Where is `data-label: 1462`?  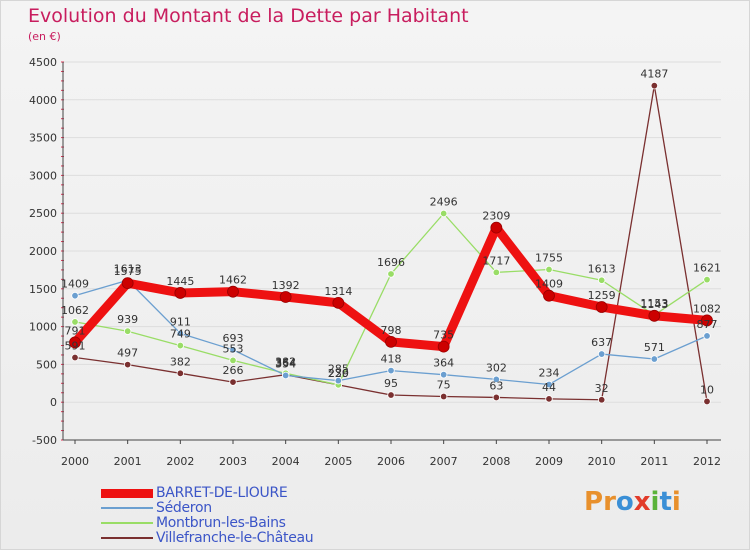 data-label: 1462 is located at coordinates (233, 280).